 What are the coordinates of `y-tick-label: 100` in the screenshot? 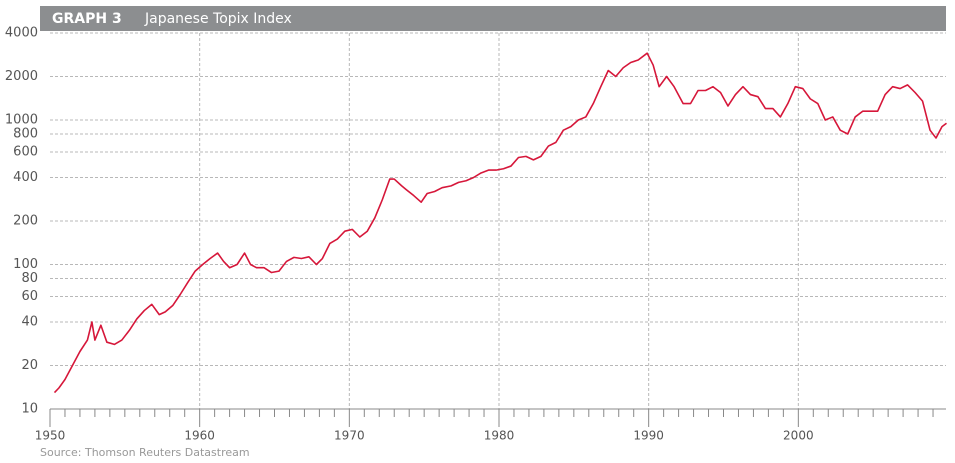 It's located at (25, 264).